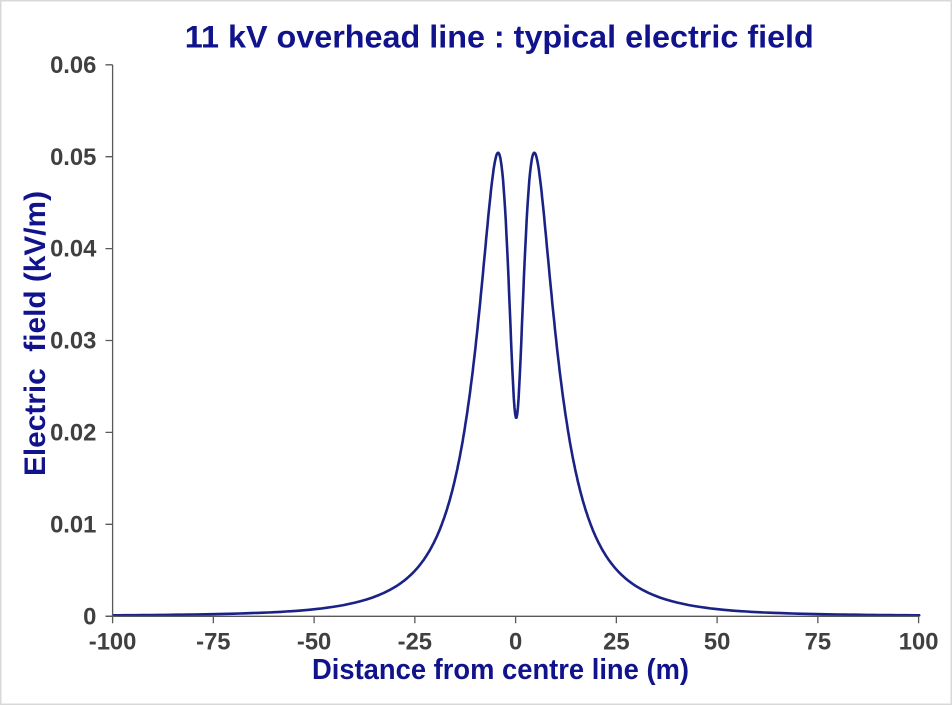  I want to click on svg-text: Electric field (kV/m), so click(35, 333).